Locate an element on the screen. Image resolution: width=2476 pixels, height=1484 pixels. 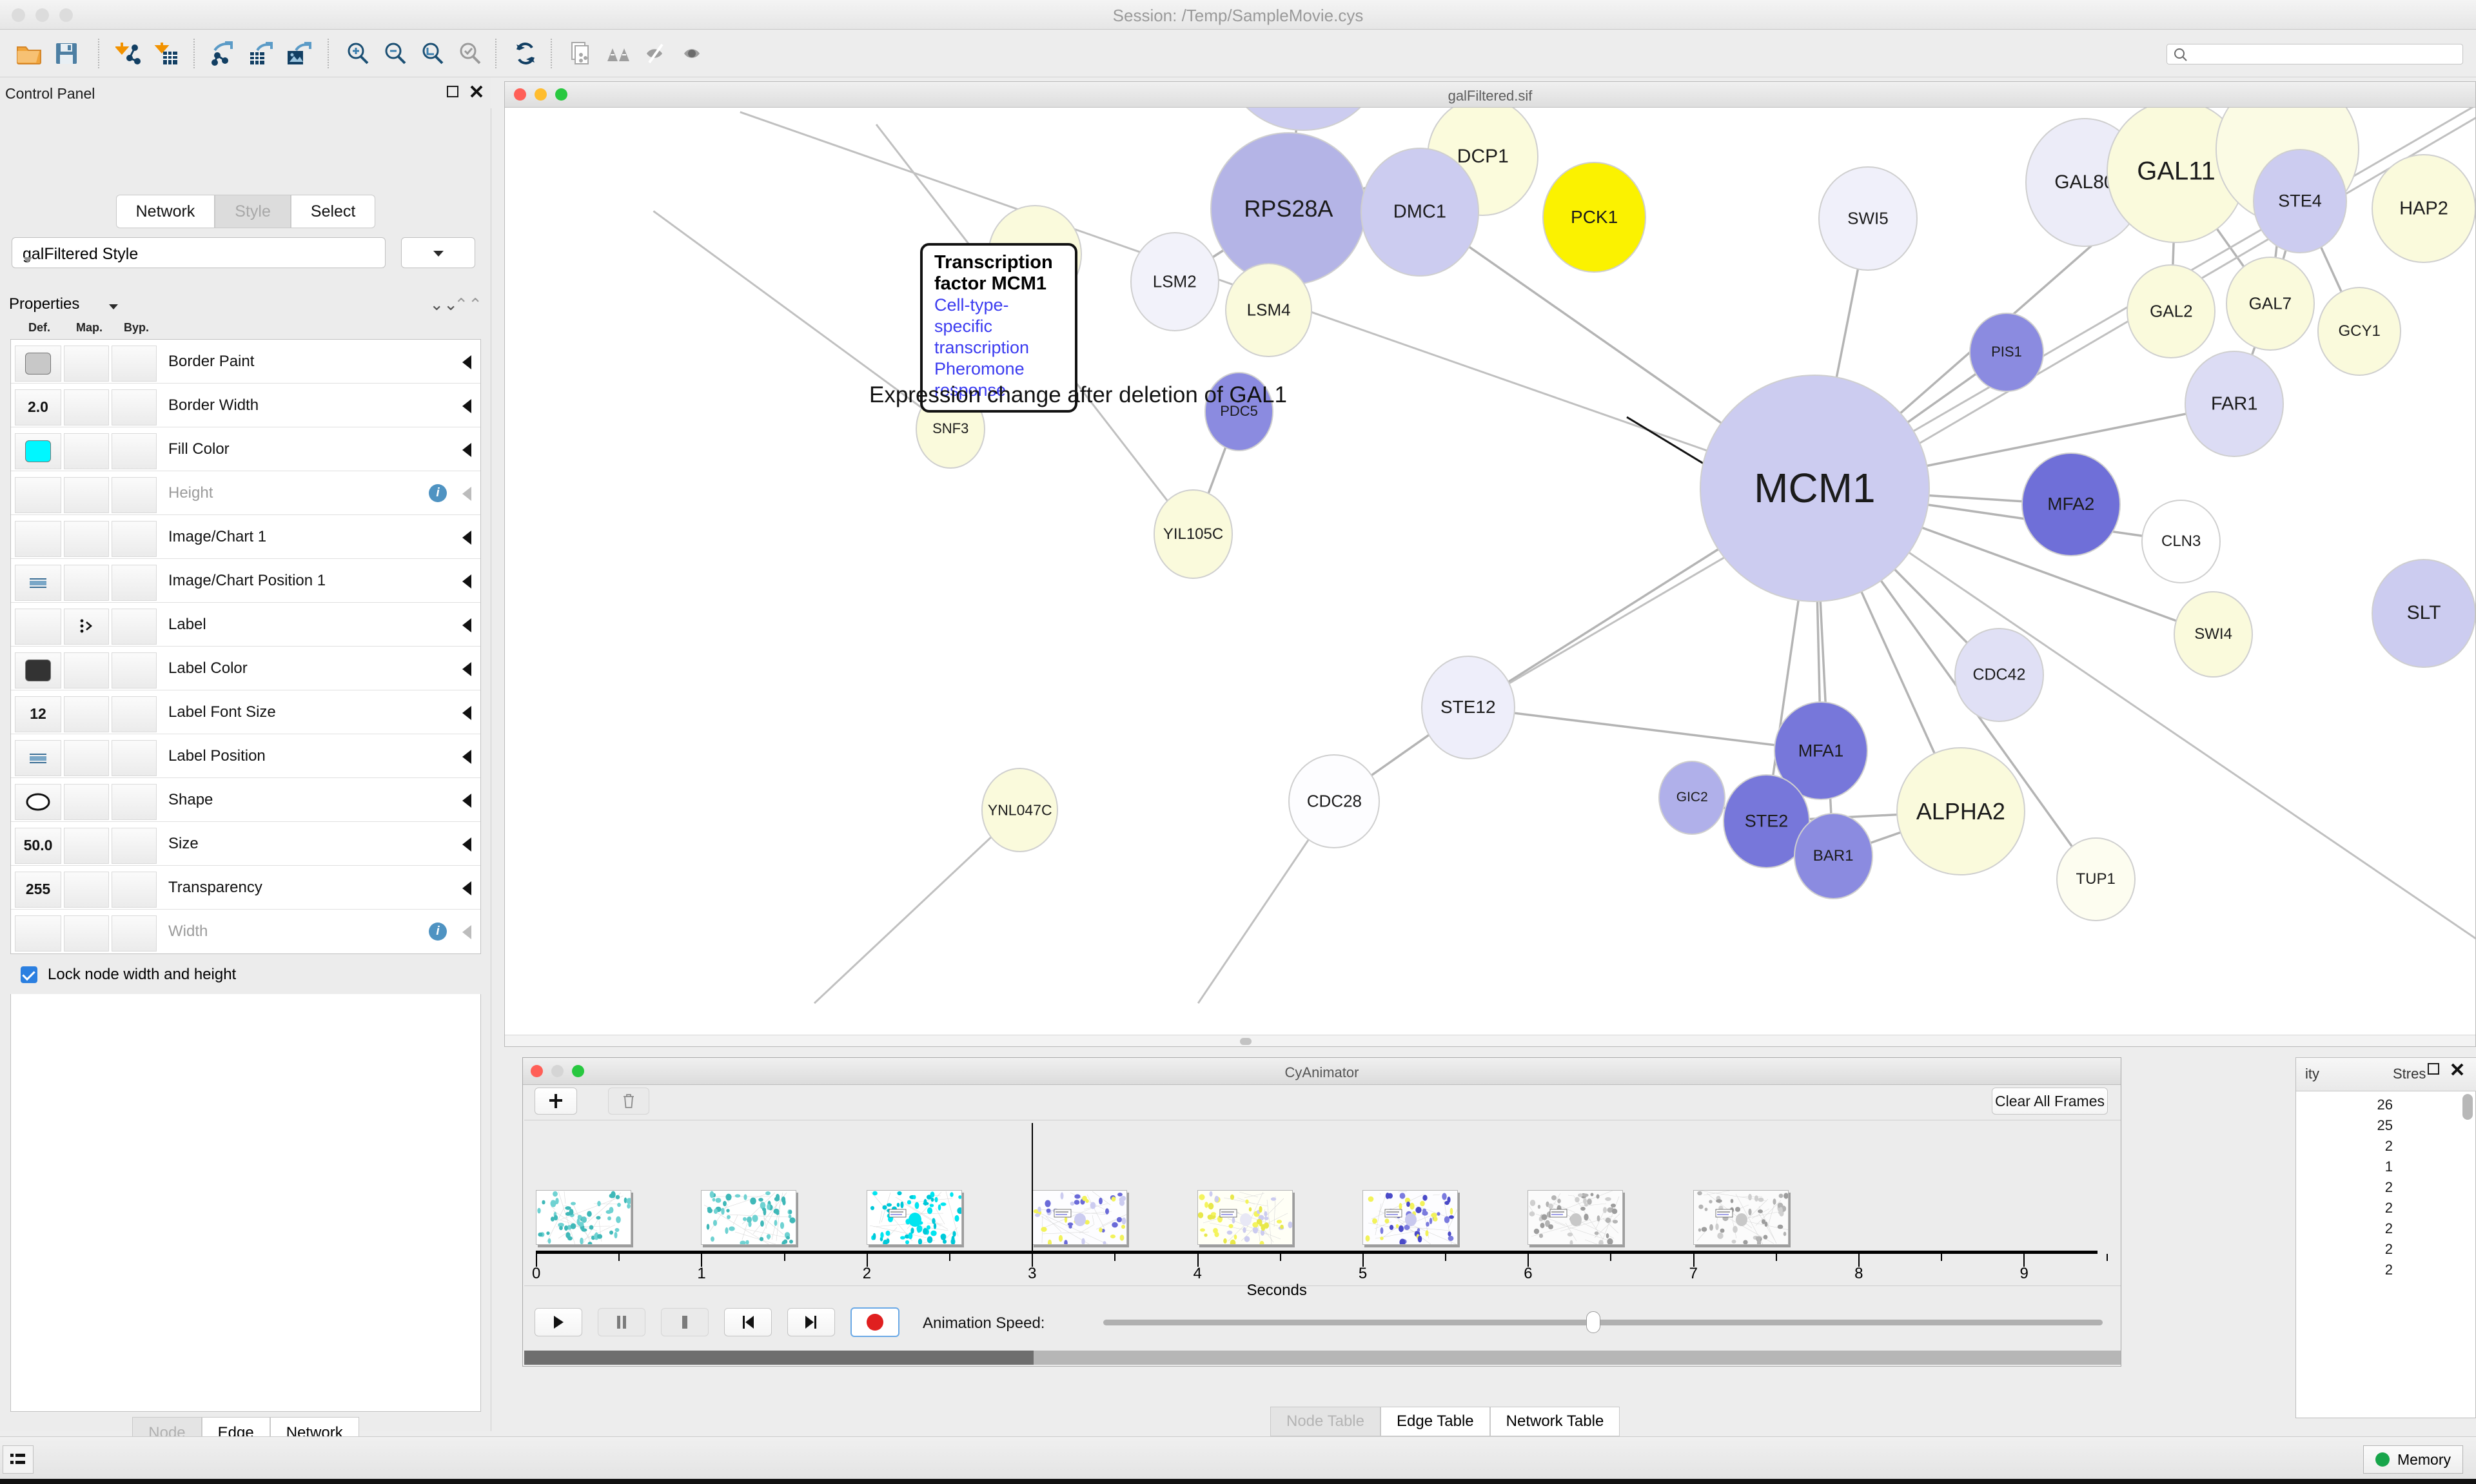
property-row: 12 Label Font Size is located at coordinates (245, 712).